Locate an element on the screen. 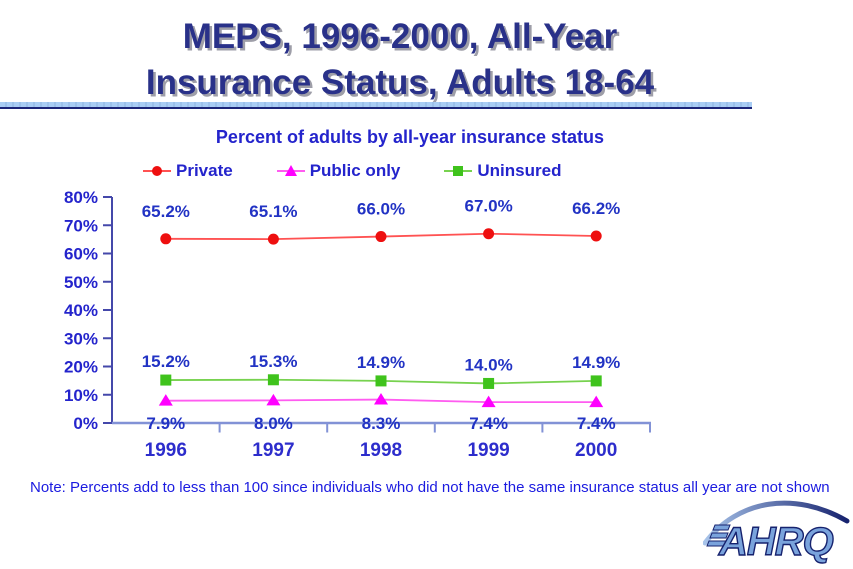 The image size is (853, 569). data-label: 65.2% is located at coordinates (166, 211).